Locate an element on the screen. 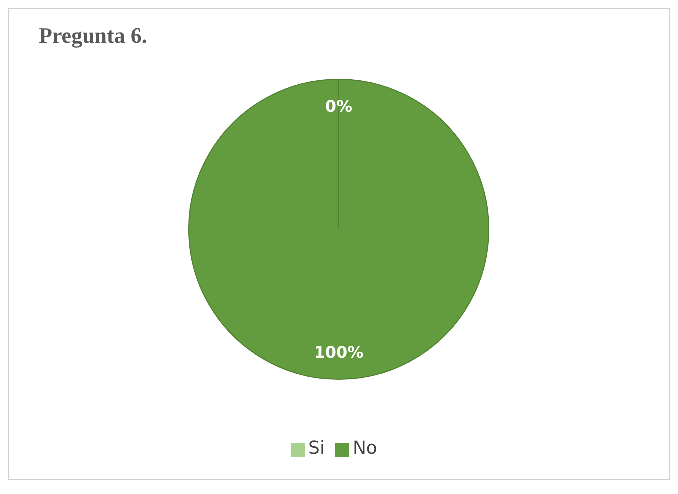  data-label: 100% is located at coordinates (339, 352).